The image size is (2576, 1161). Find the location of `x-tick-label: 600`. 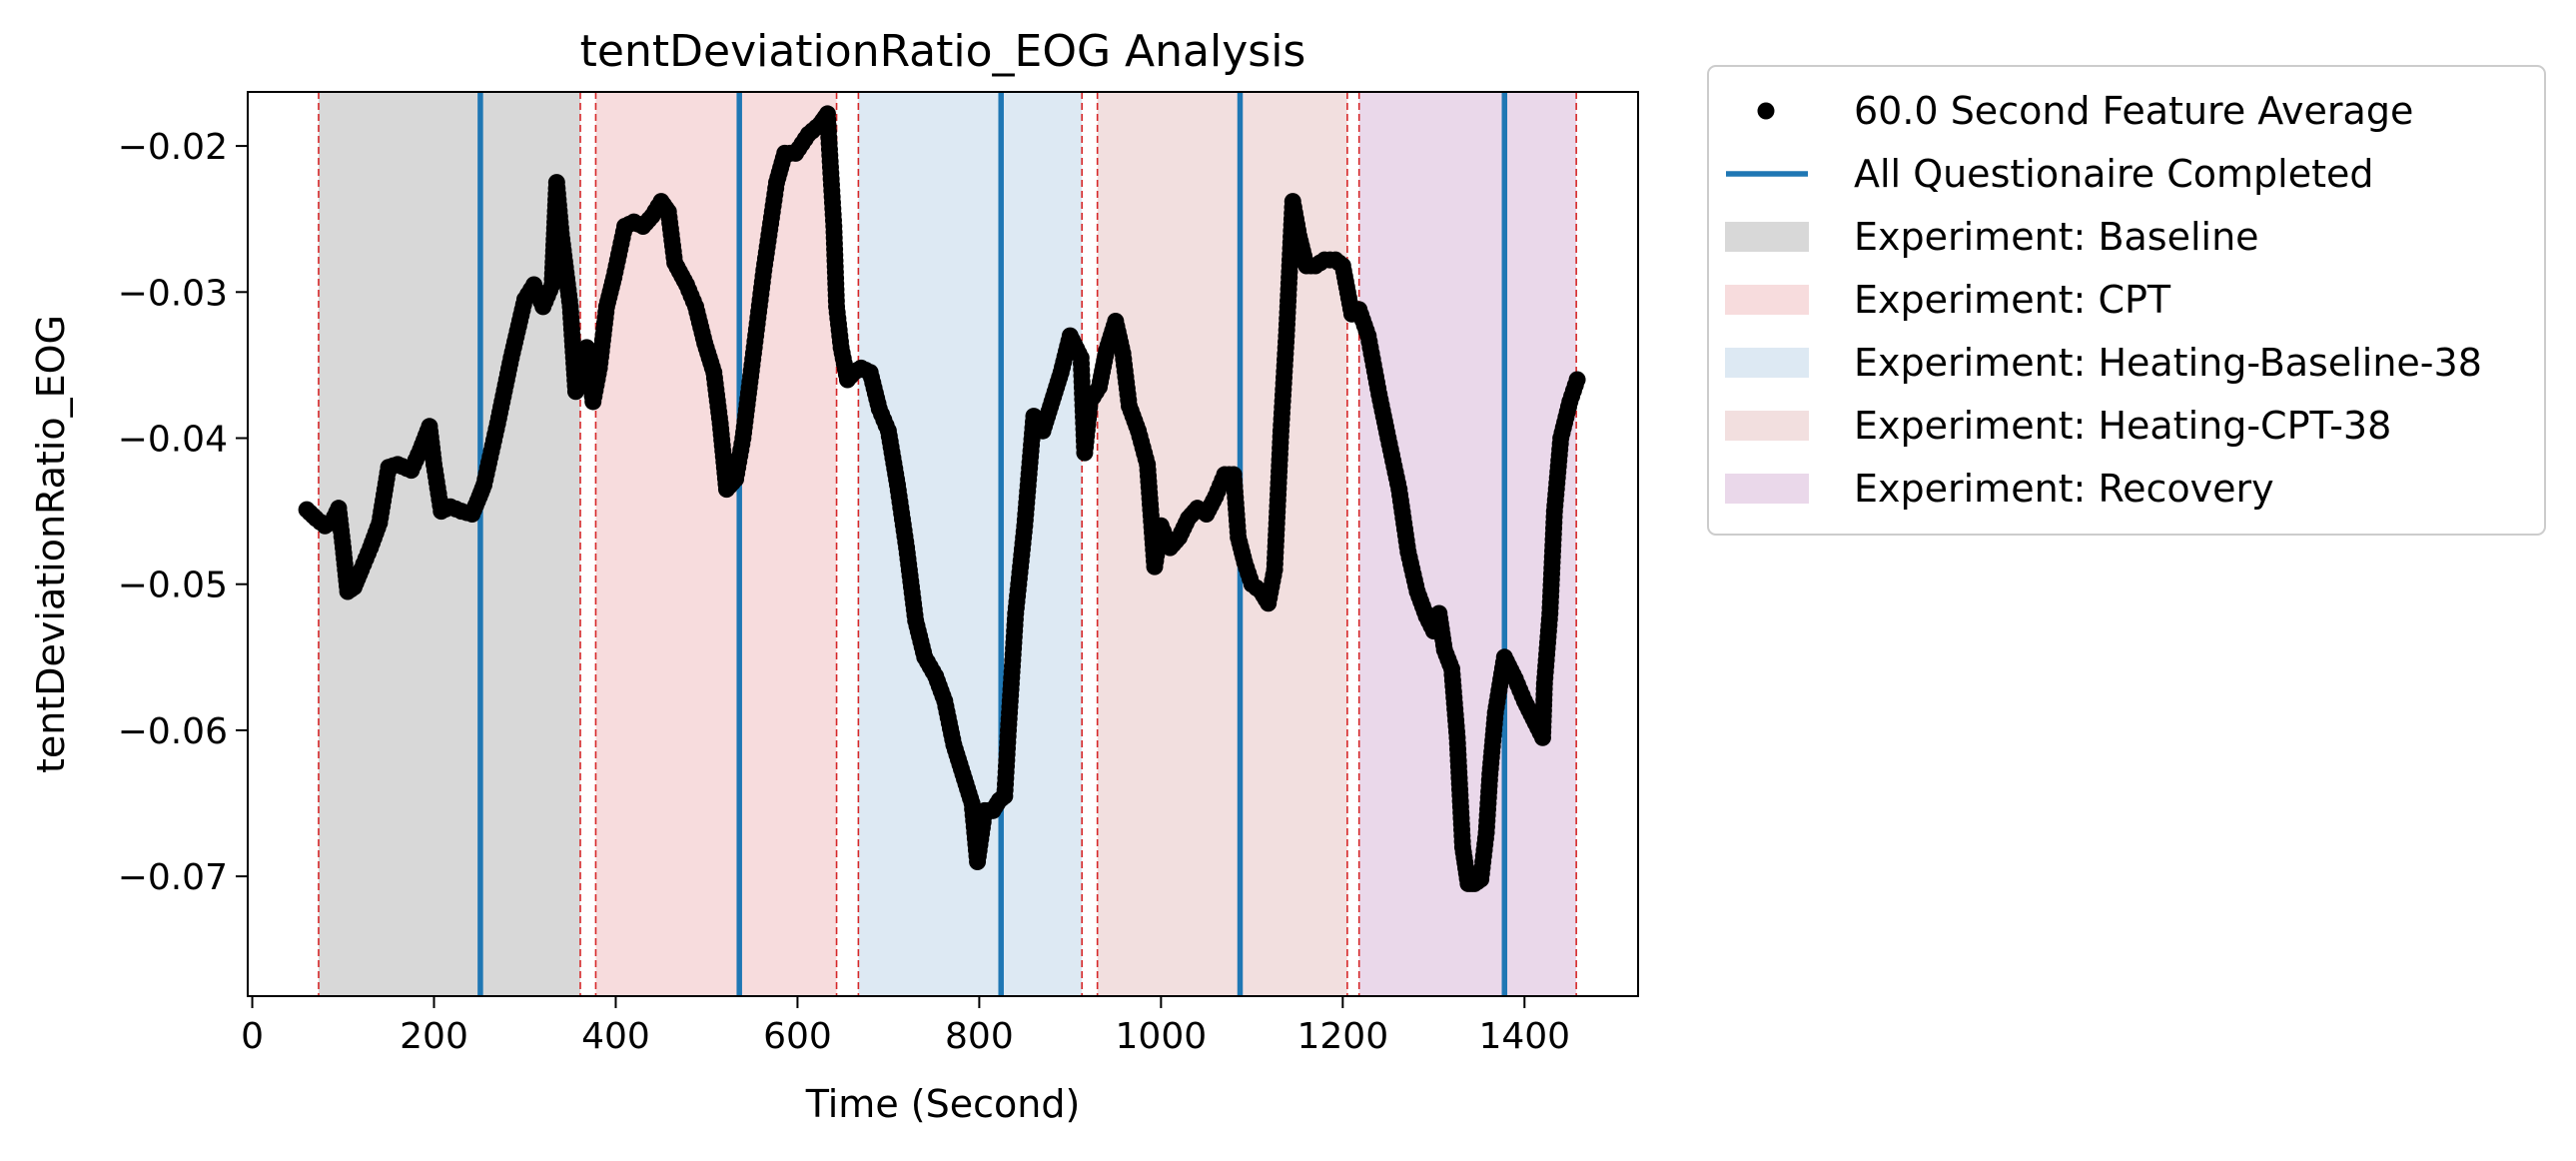

x-tick-label: 600 is located at coordinates (798, 1036).